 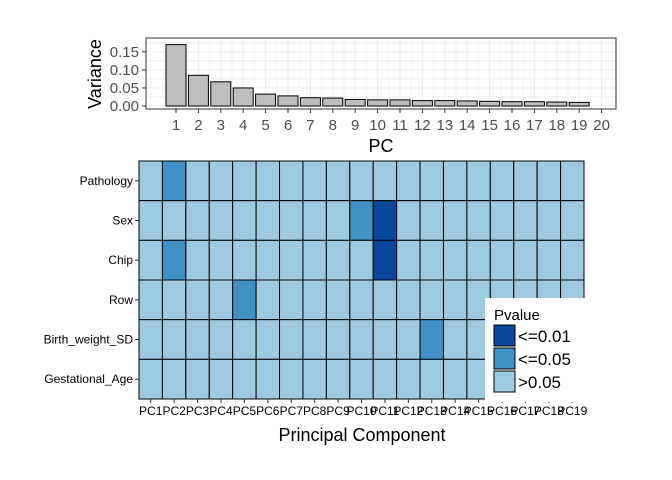 What do you see at coordinates (544, 359) in the screenshot?
I see `legend-label: <=0.05` at bounding box center [544, 359].